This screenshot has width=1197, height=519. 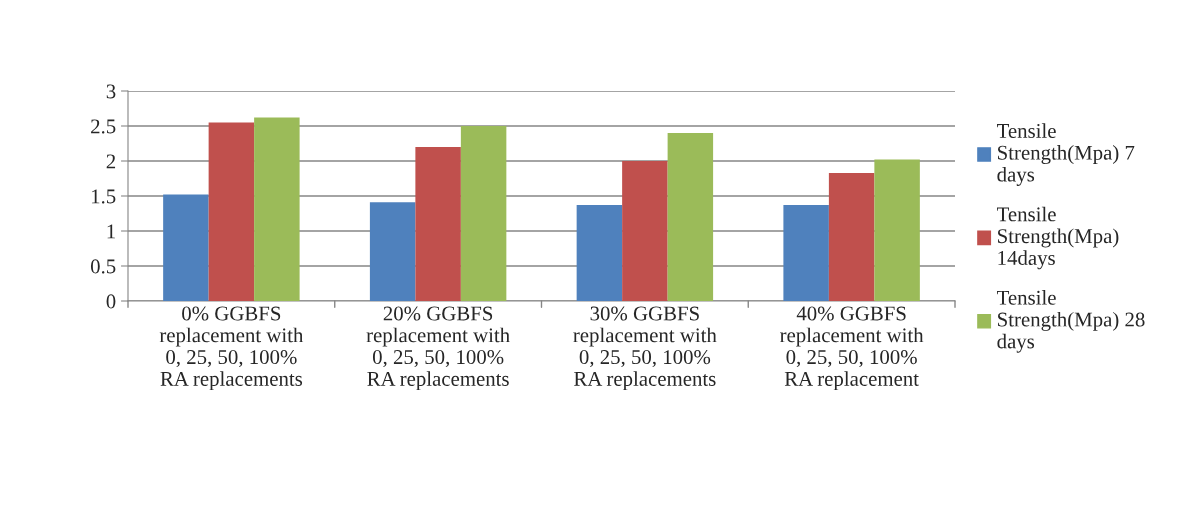 I want to click on y-tick-label: 3, so click(x=111, y=91).